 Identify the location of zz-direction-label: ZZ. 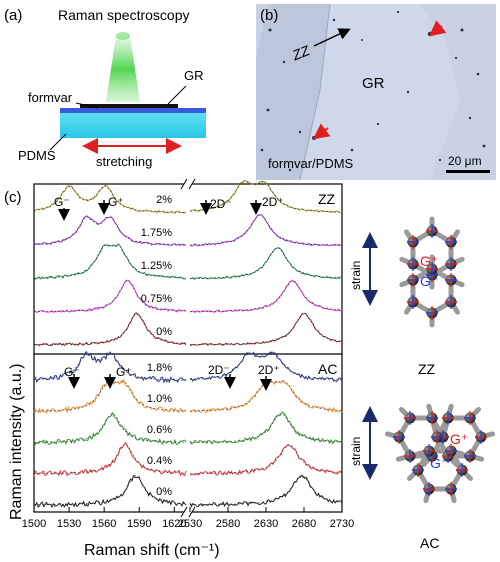
(300, 53).